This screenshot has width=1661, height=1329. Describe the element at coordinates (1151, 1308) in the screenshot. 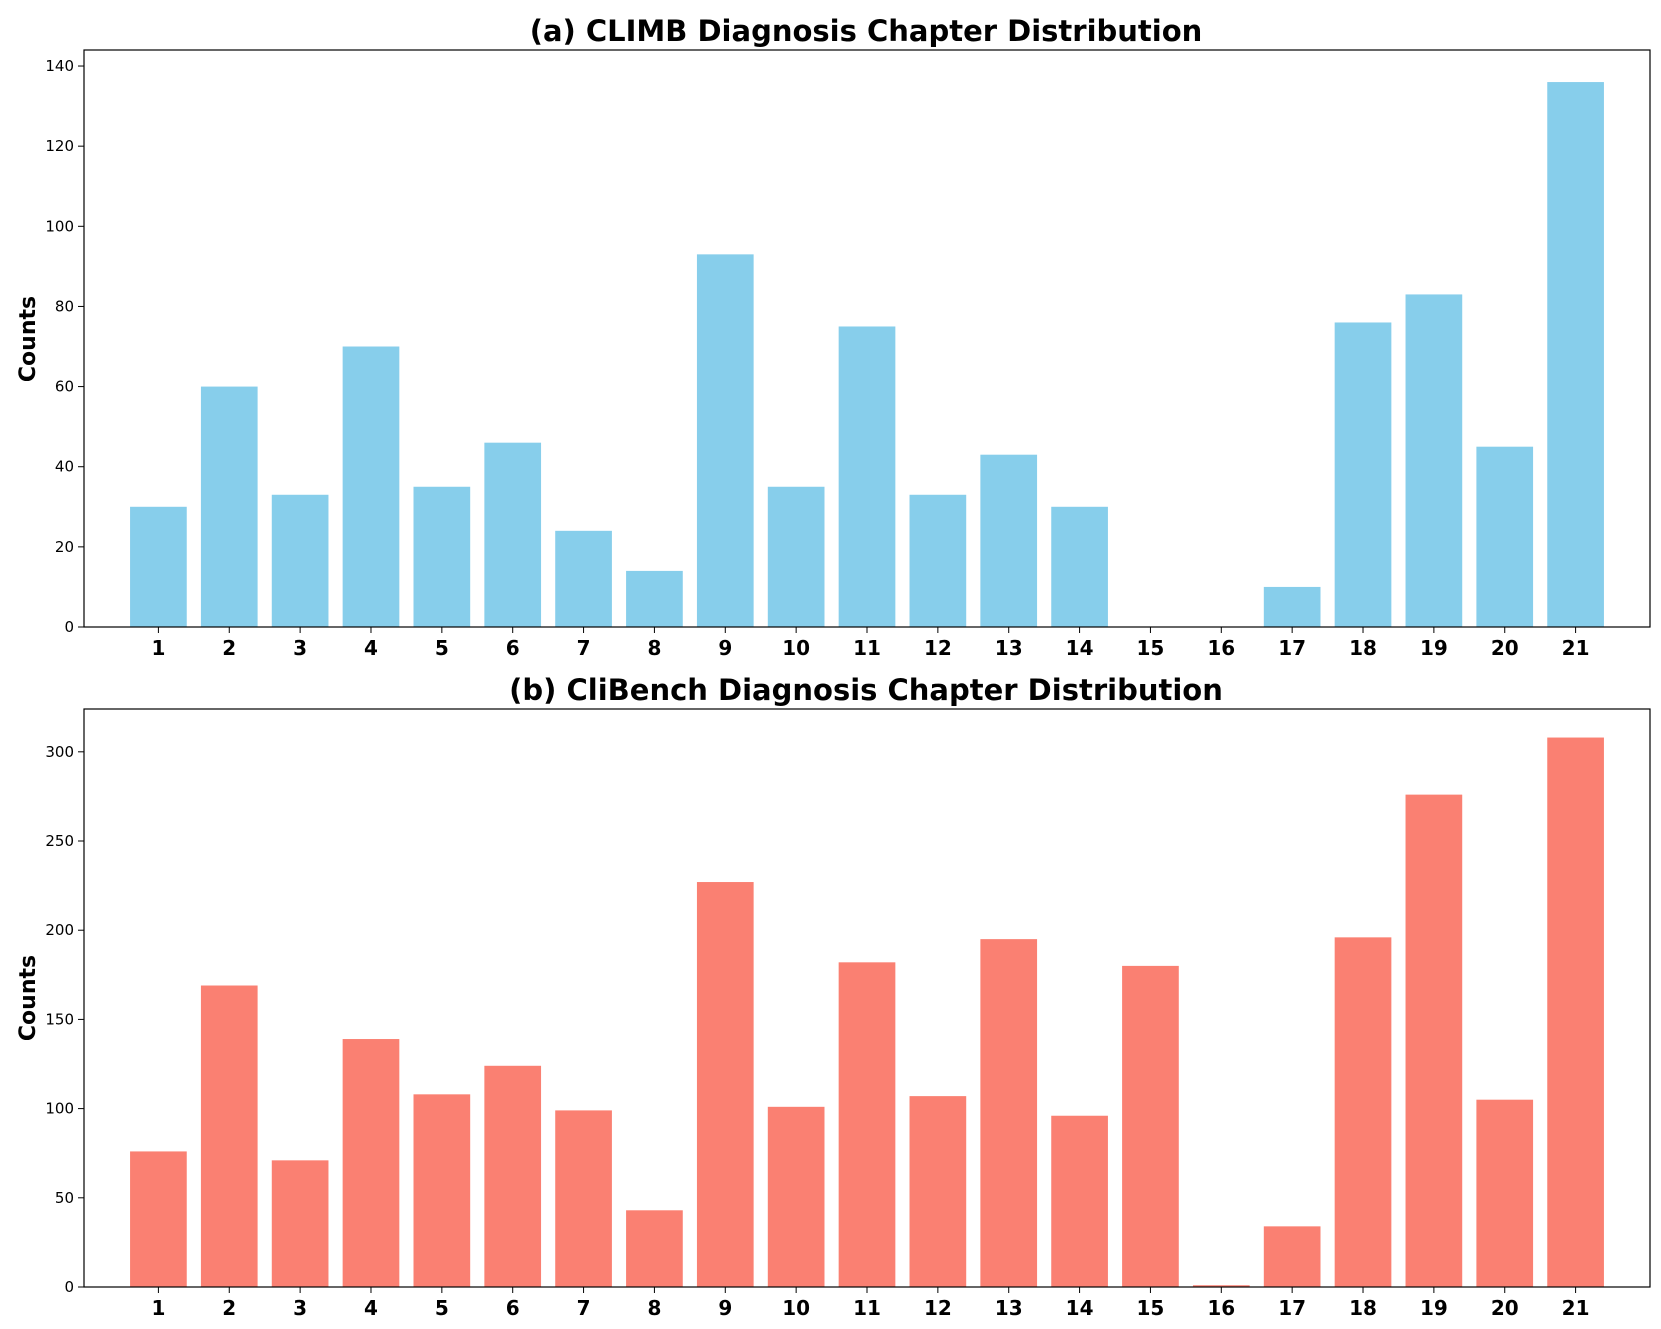

I see `x-tick-label: 15` at that location.